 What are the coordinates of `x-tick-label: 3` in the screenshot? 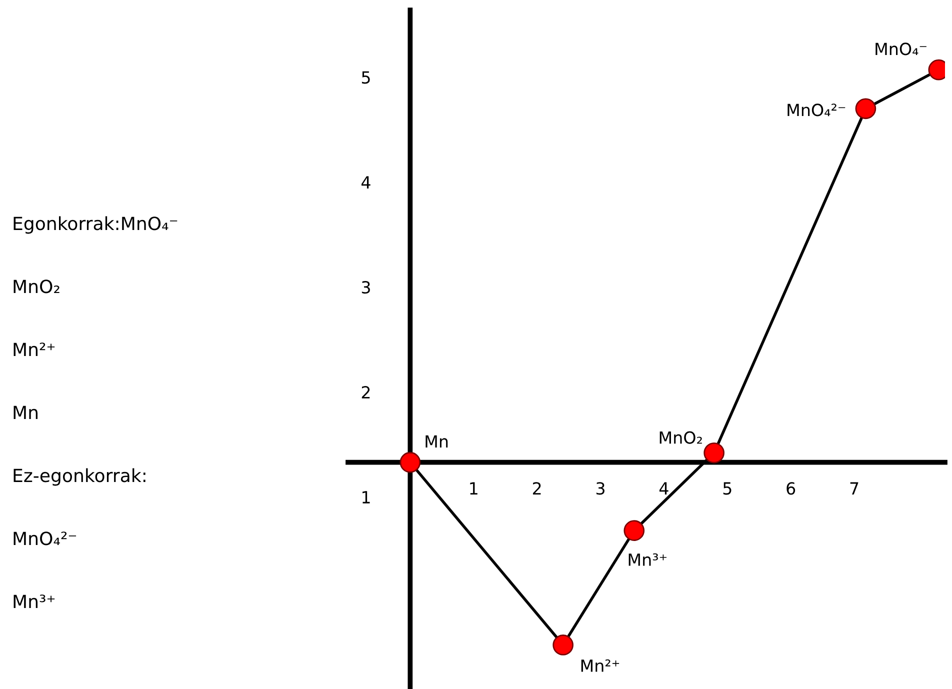 It's located at (600, 488).